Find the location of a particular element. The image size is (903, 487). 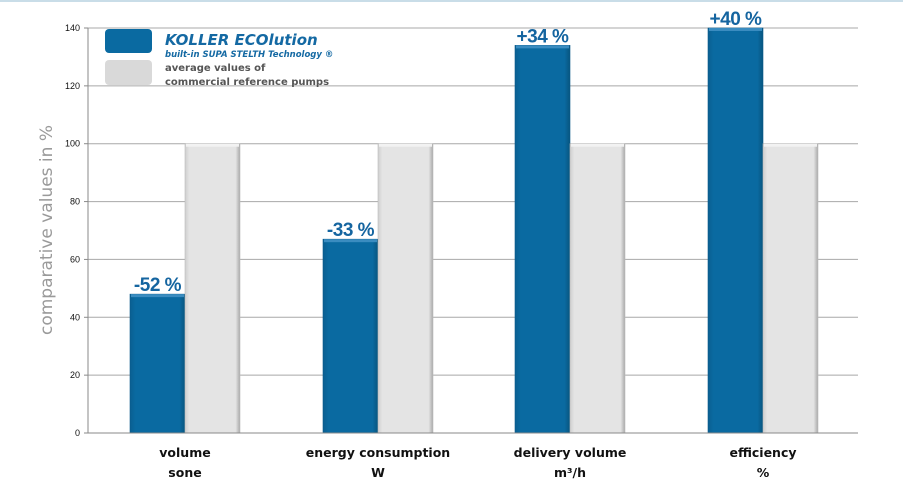

y-axis-label: comparative values in % is located at coordinates (47, 230).